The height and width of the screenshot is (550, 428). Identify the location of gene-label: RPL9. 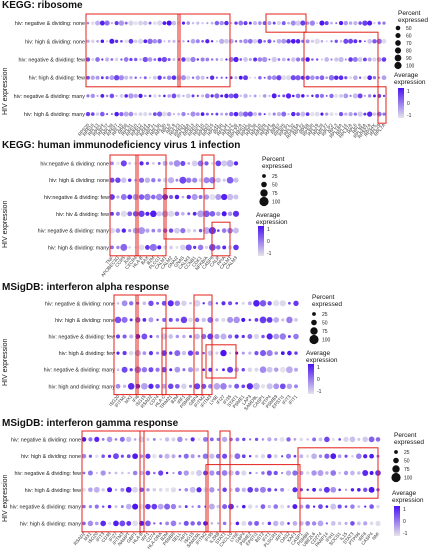
(171, 128).